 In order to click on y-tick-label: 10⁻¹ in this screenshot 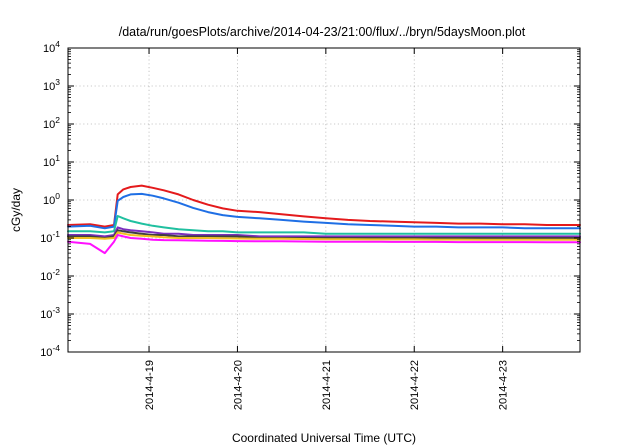, I will do `click(50, 237)`.